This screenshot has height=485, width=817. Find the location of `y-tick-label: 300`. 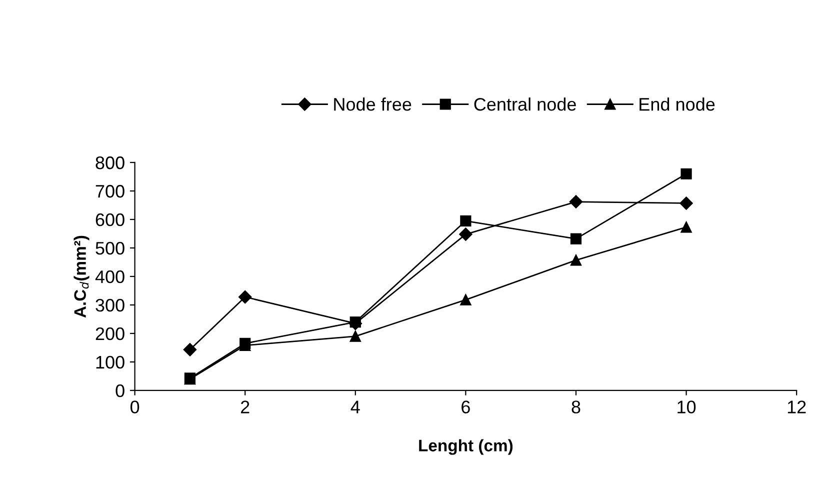

y-tick-label: 300 is located at coordinates (110, 305).